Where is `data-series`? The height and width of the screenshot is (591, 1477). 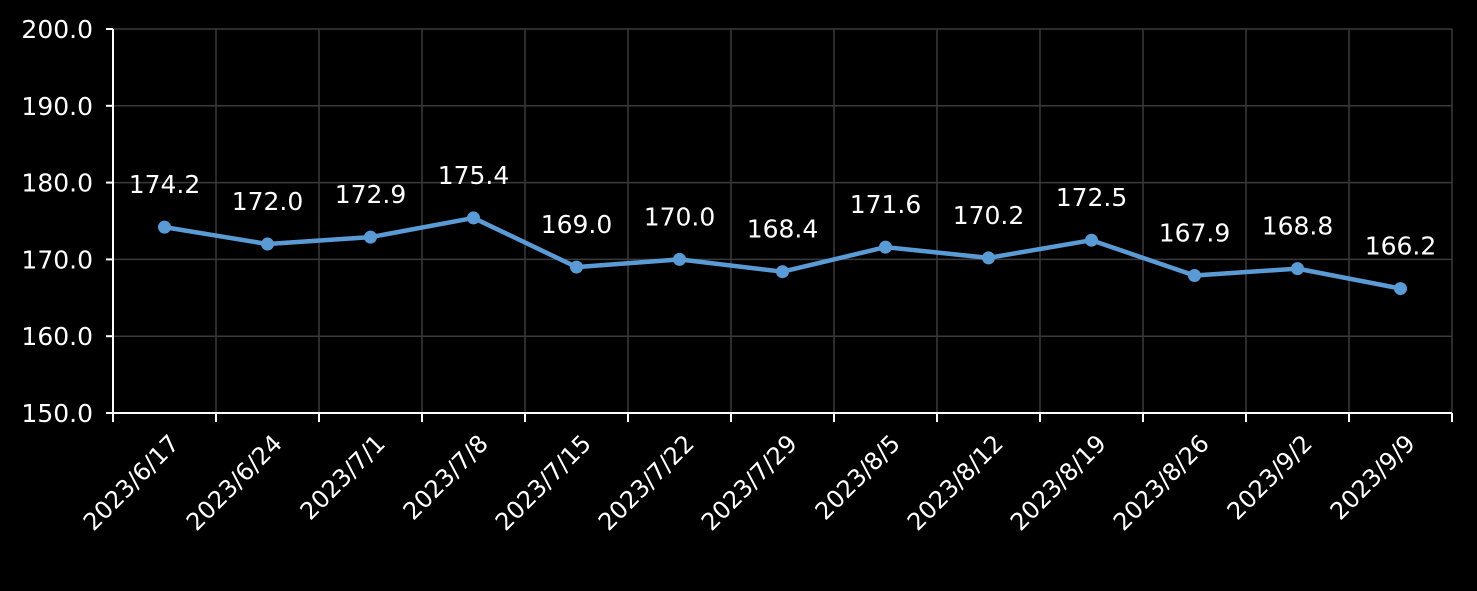 data-series is located at coordinates (782, 253).